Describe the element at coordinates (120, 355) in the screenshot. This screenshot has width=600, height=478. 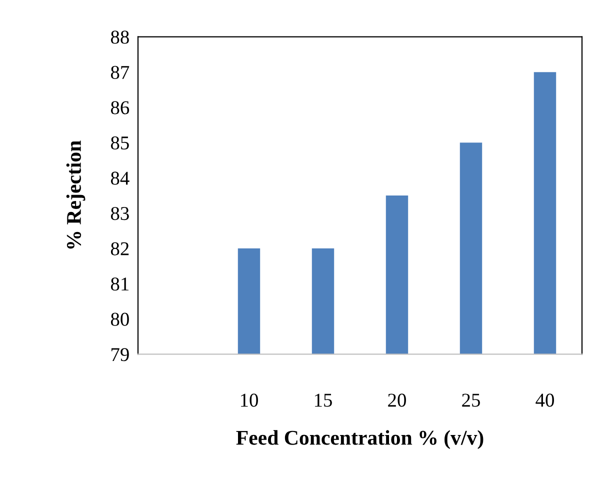
I see `y-tick-label: 79` at that location.